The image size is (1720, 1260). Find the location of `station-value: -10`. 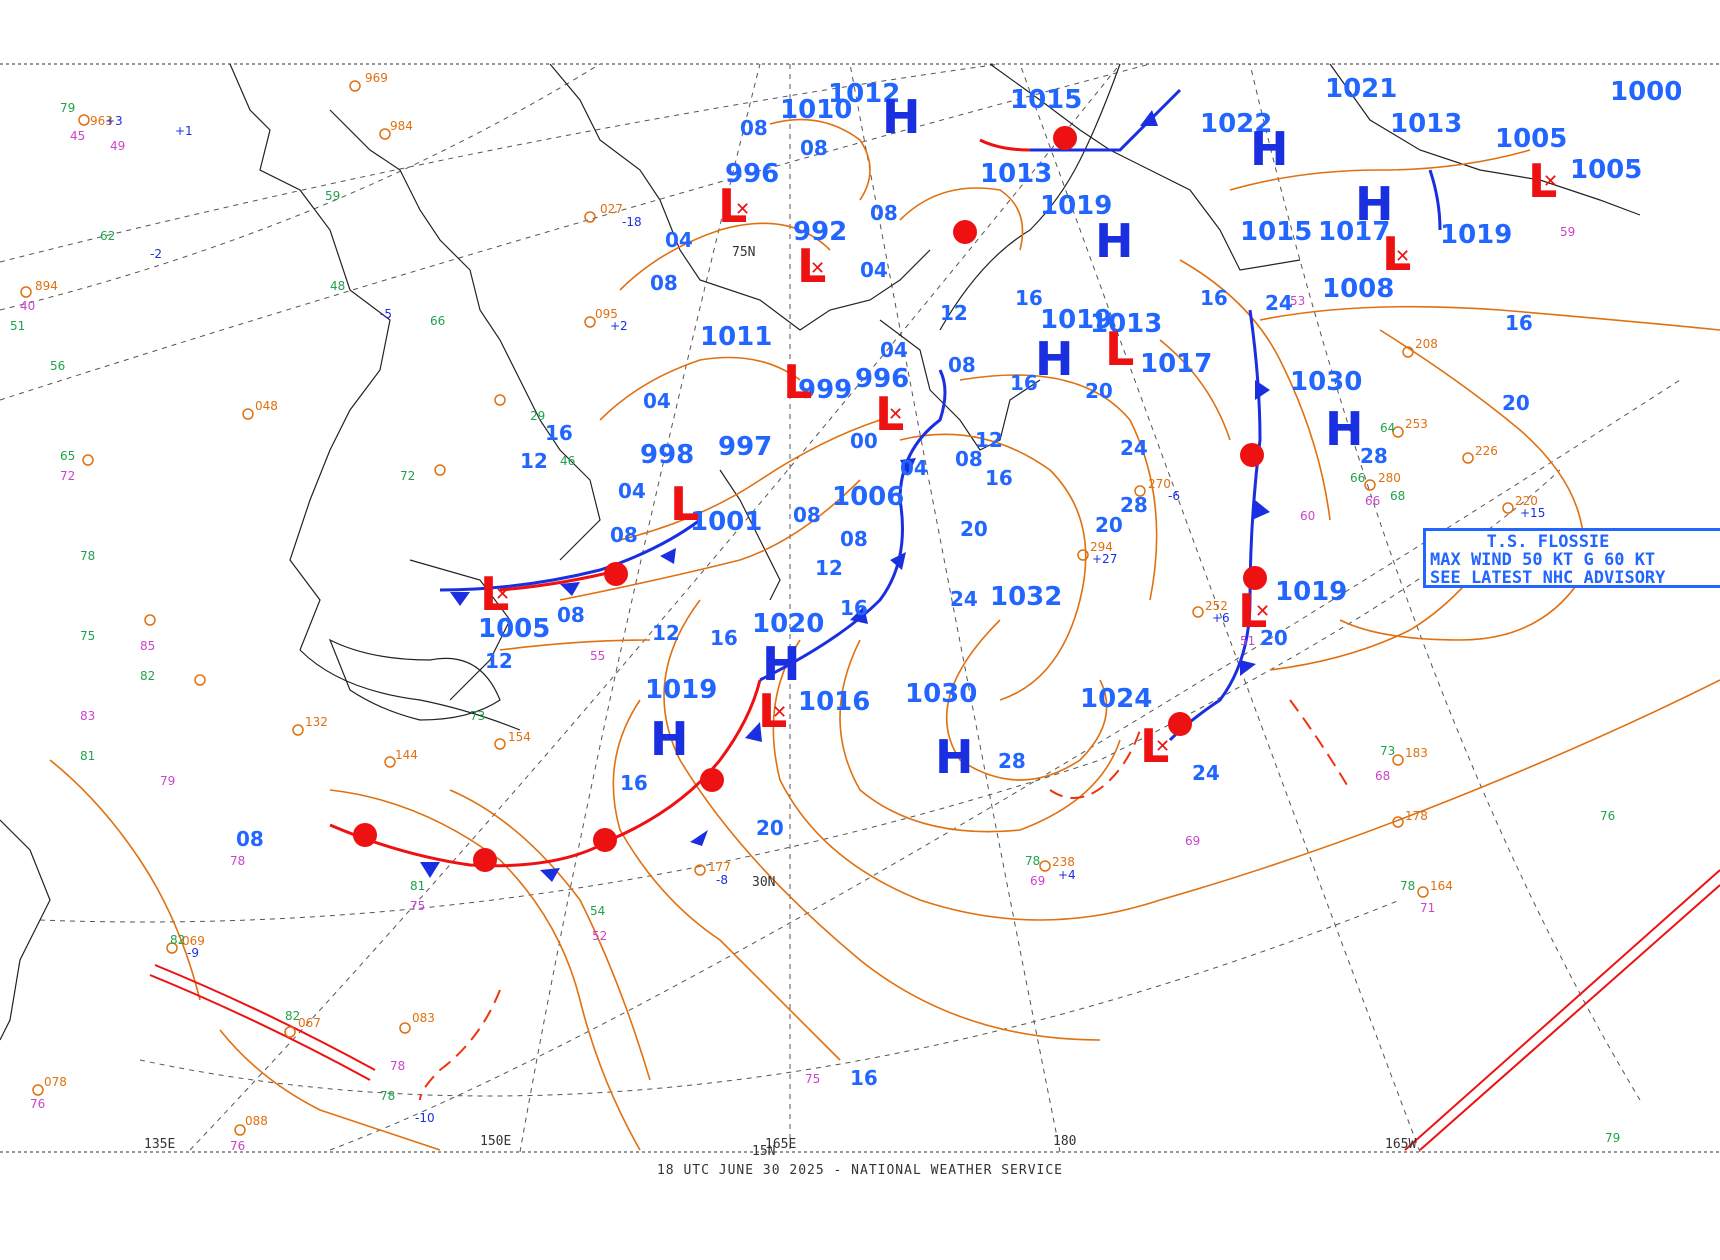

station-value: -10 is located at coordinates (425, 1118).